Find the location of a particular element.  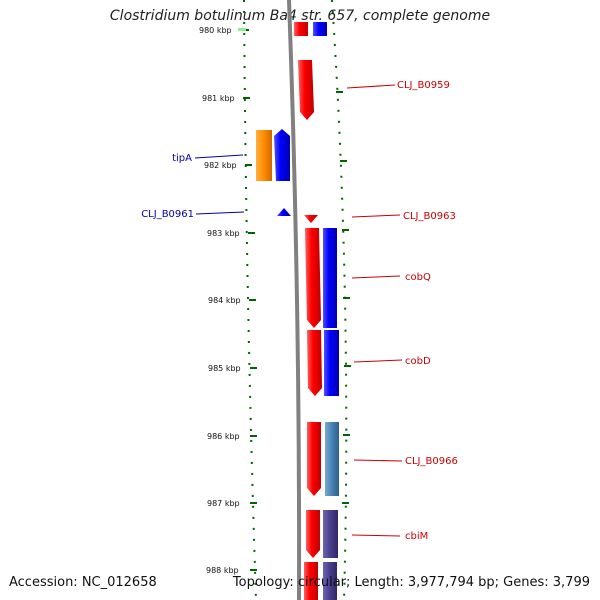

gene-arrow-tipa is located at coordinates (282, 155).